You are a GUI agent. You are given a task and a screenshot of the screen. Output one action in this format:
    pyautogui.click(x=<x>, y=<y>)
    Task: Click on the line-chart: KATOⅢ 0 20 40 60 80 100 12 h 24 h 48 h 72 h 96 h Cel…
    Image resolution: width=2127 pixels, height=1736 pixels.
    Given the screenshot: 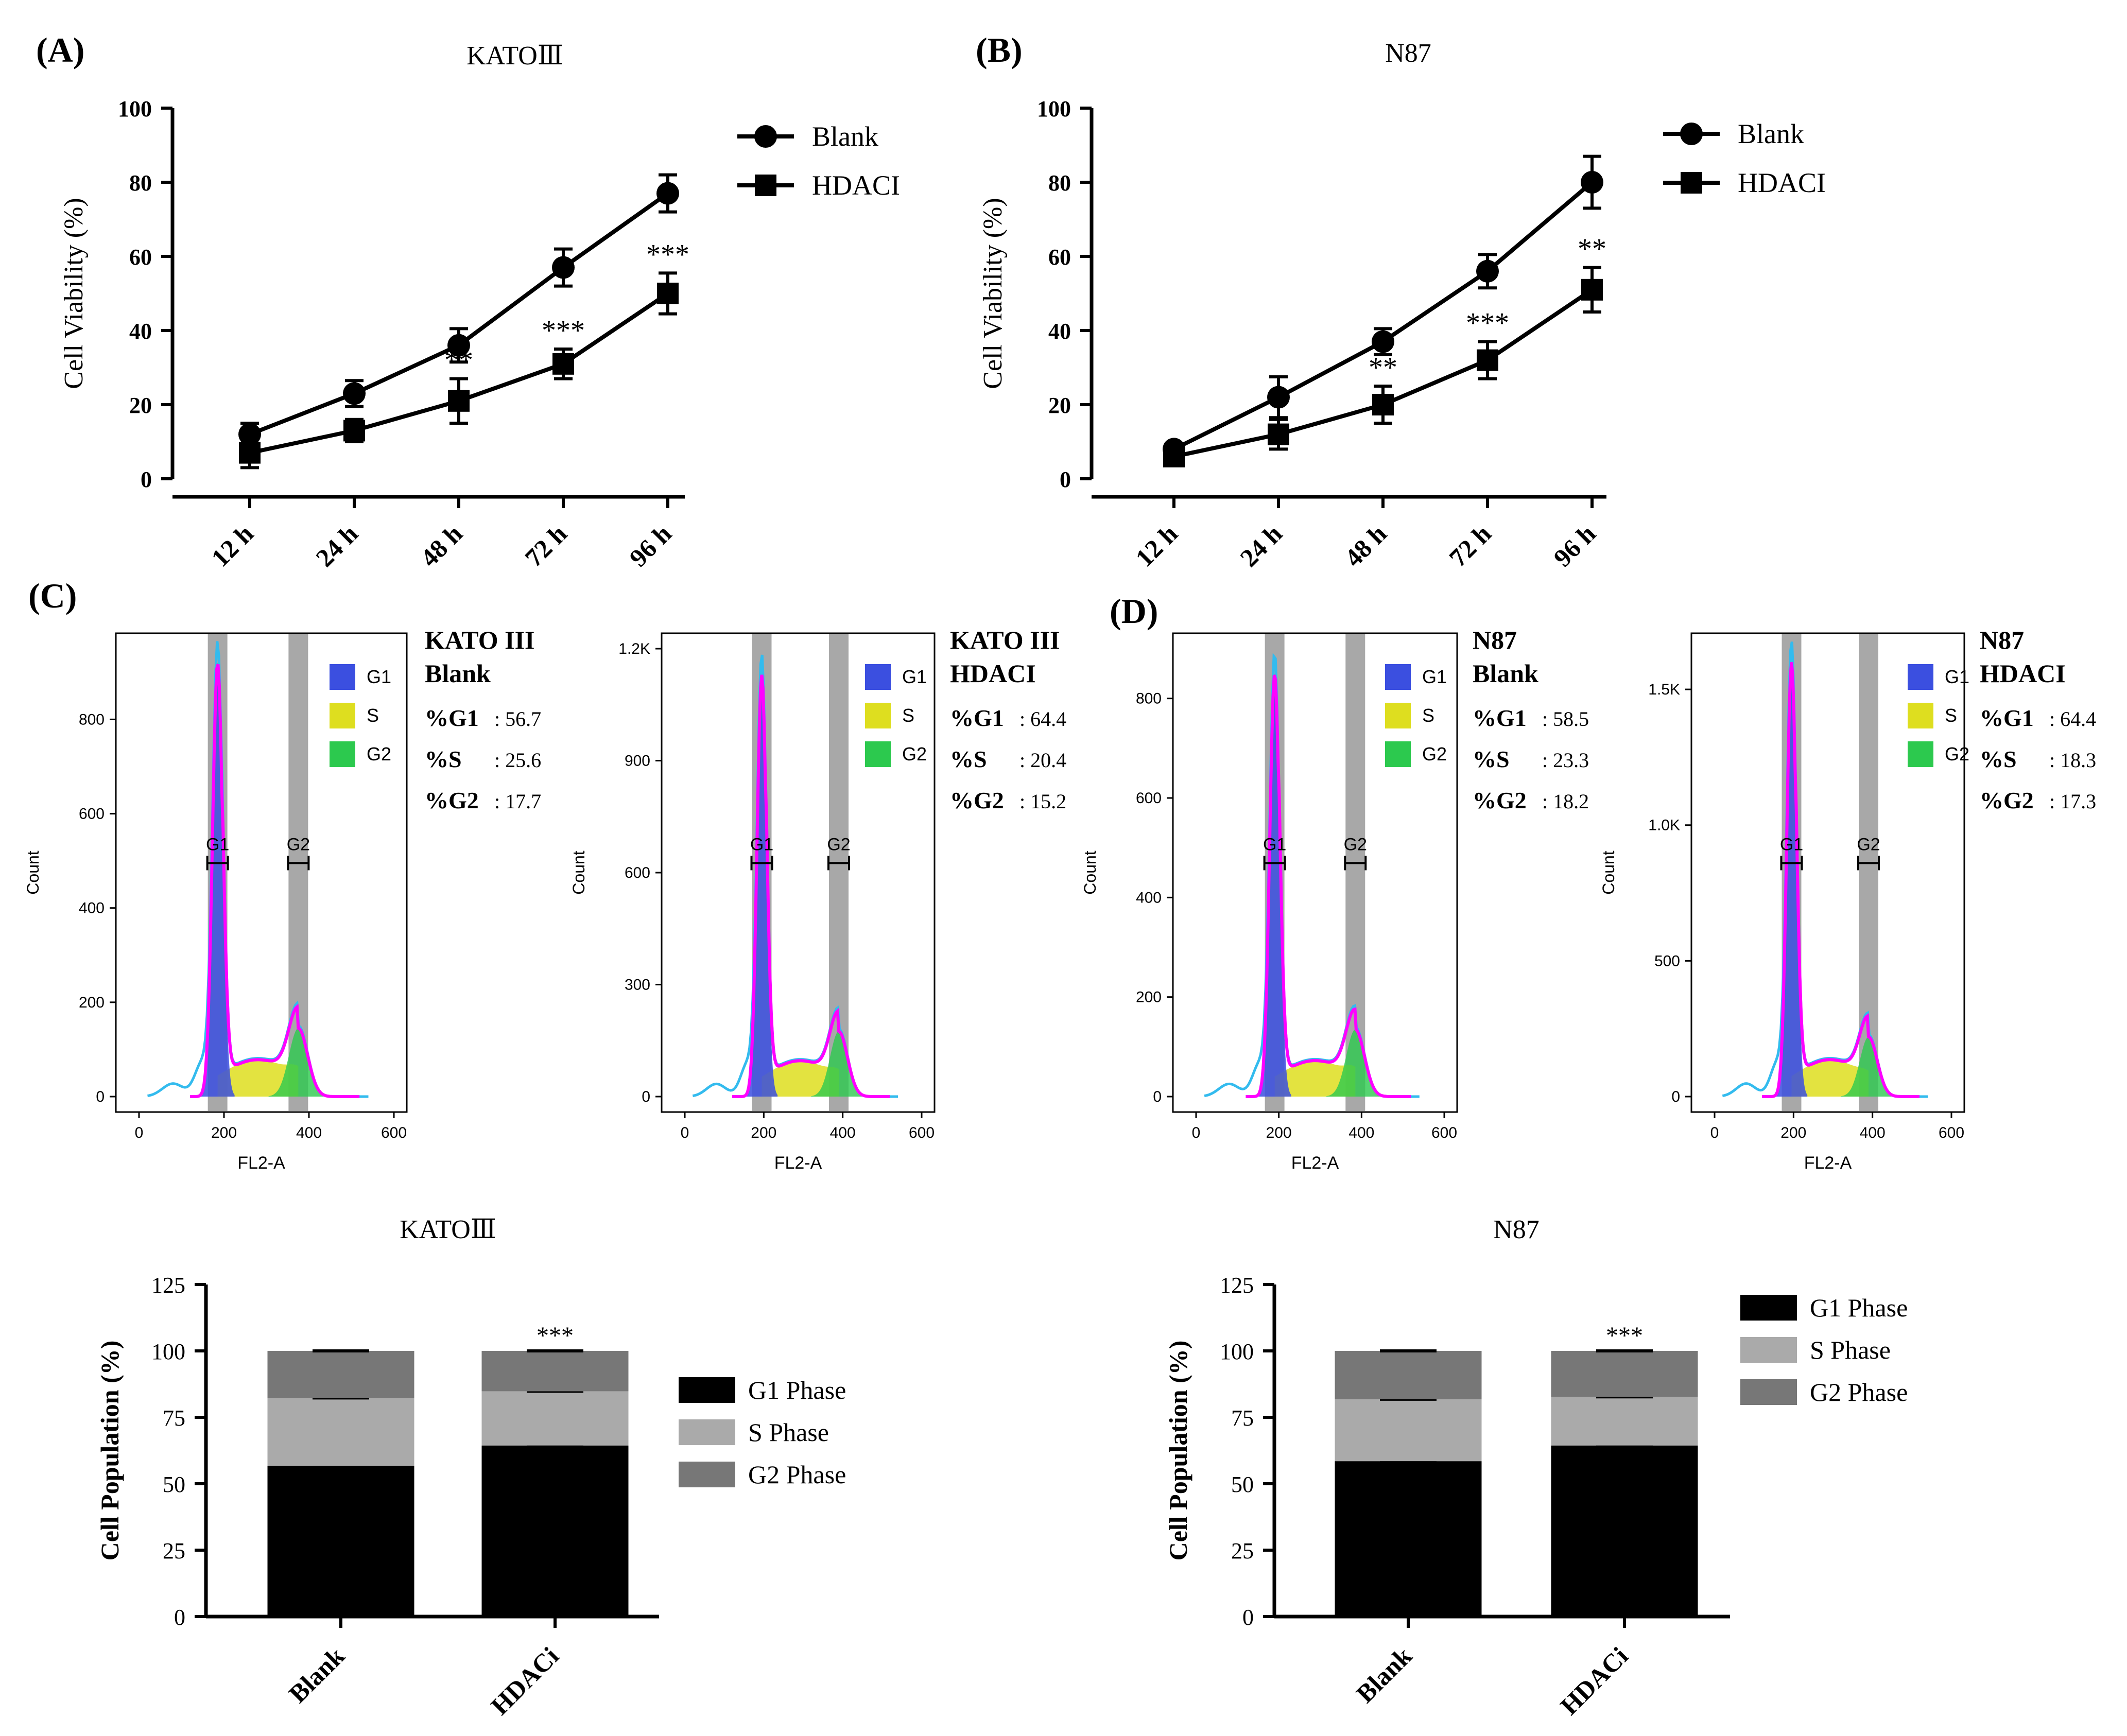 What is the action you would take?
    pyautogui.click(x=480, y=306)
    